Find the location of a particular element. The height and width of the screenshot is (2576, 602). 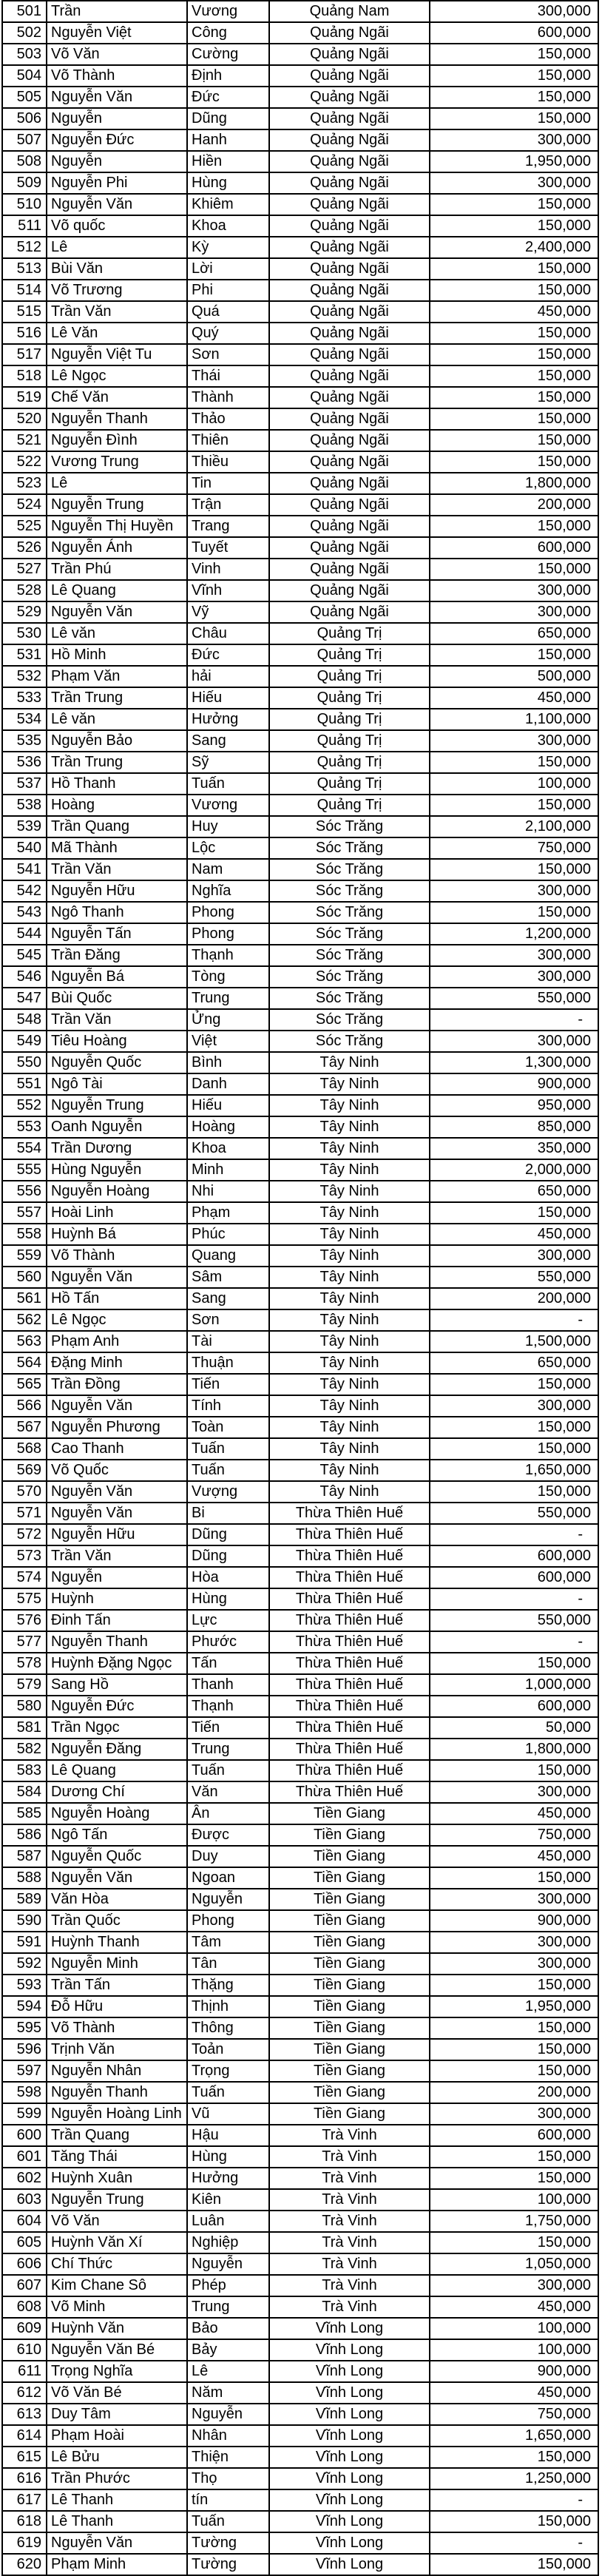

cell-family-name: Võ Thành is located at coordinates (117, 76).